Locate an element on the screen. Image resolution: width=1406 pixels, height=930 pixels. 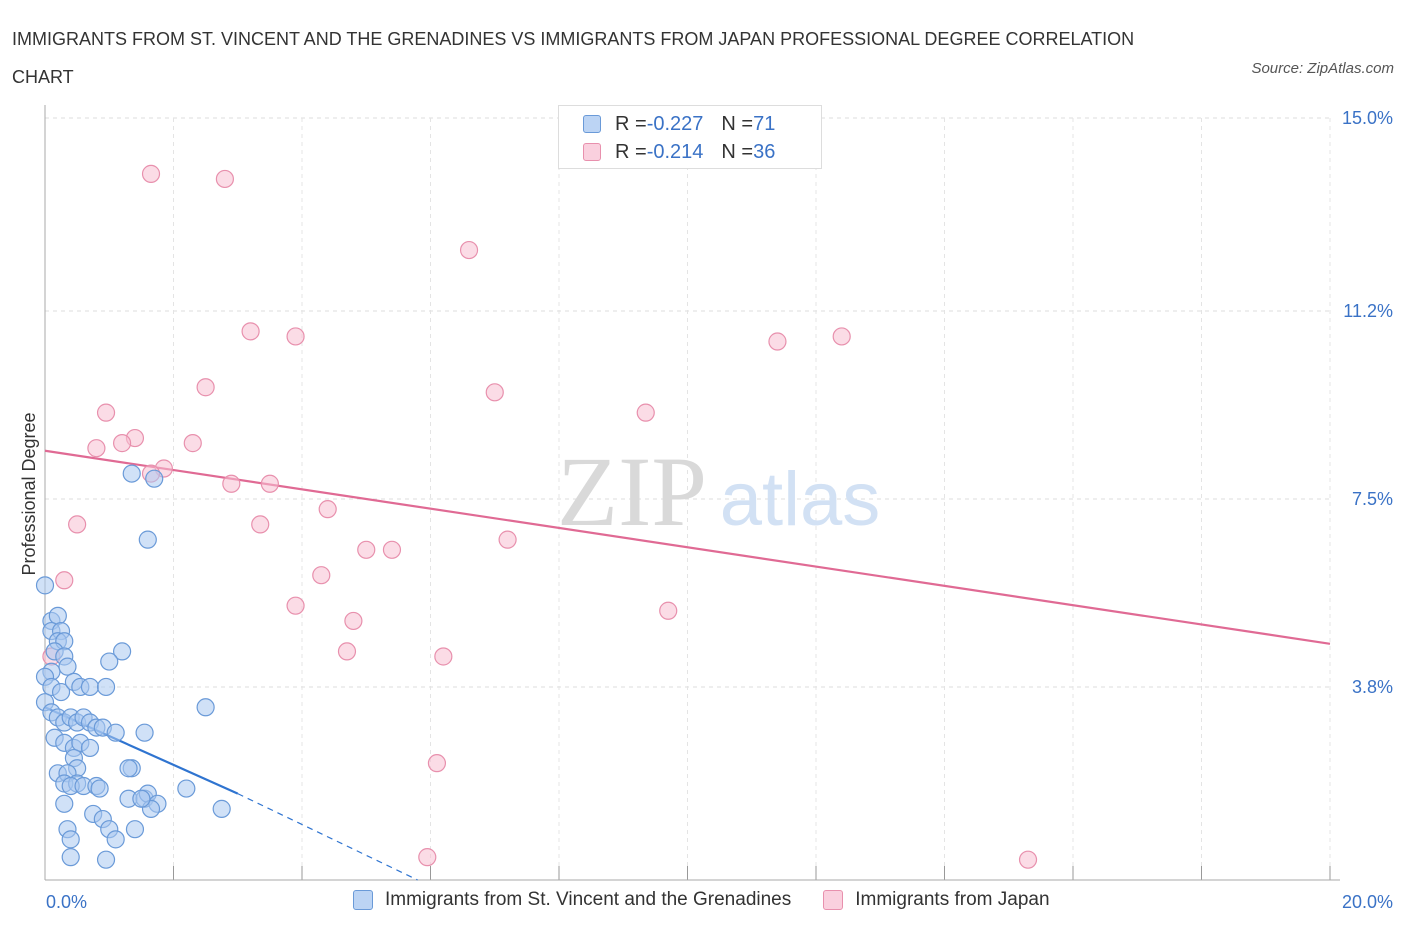
legend: R = -0.227 N = 71 R = -0.214 N = 36 is located at coordinates (690, 137).